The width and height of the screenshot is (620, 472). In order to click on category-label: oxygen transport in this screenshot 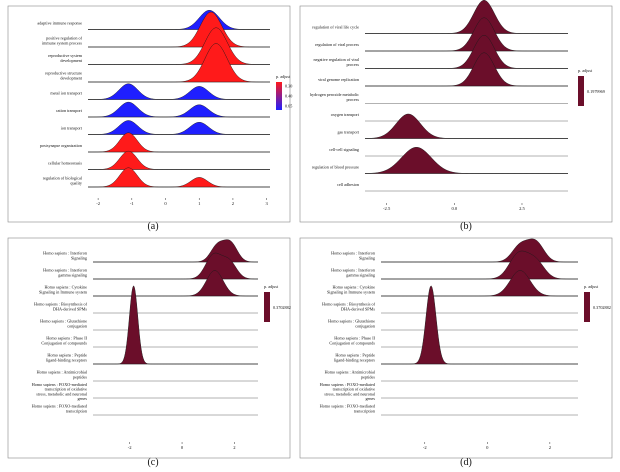, I will do `click(345, 114)`.